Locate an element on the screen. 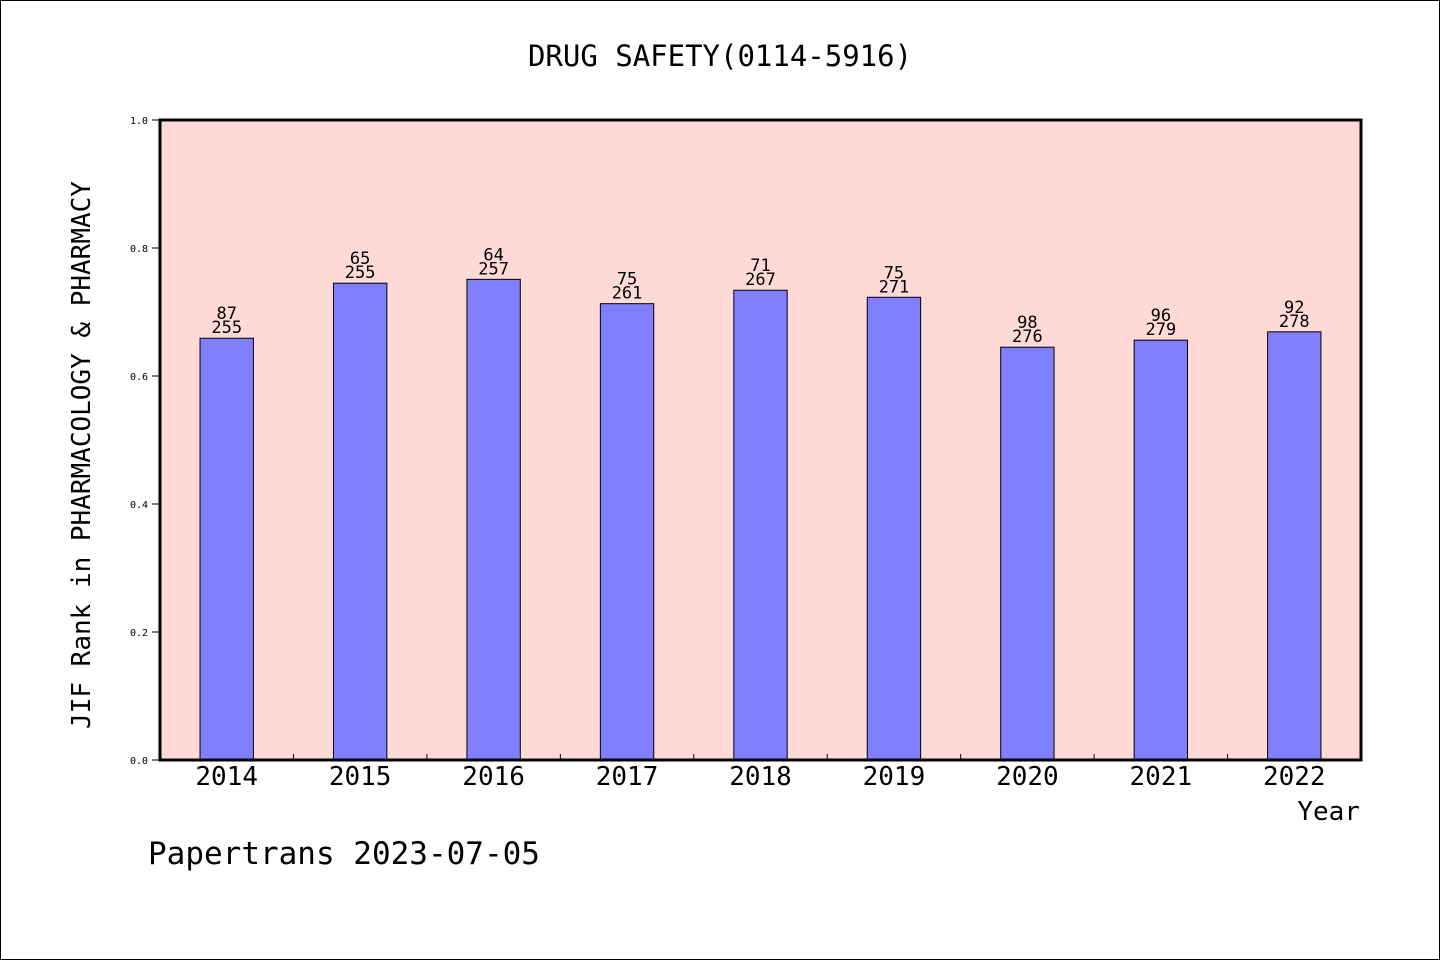 The width and height of the screenshot is (1440, 960). y-tick-label: 1.0 is located at coordinates (139, 121).